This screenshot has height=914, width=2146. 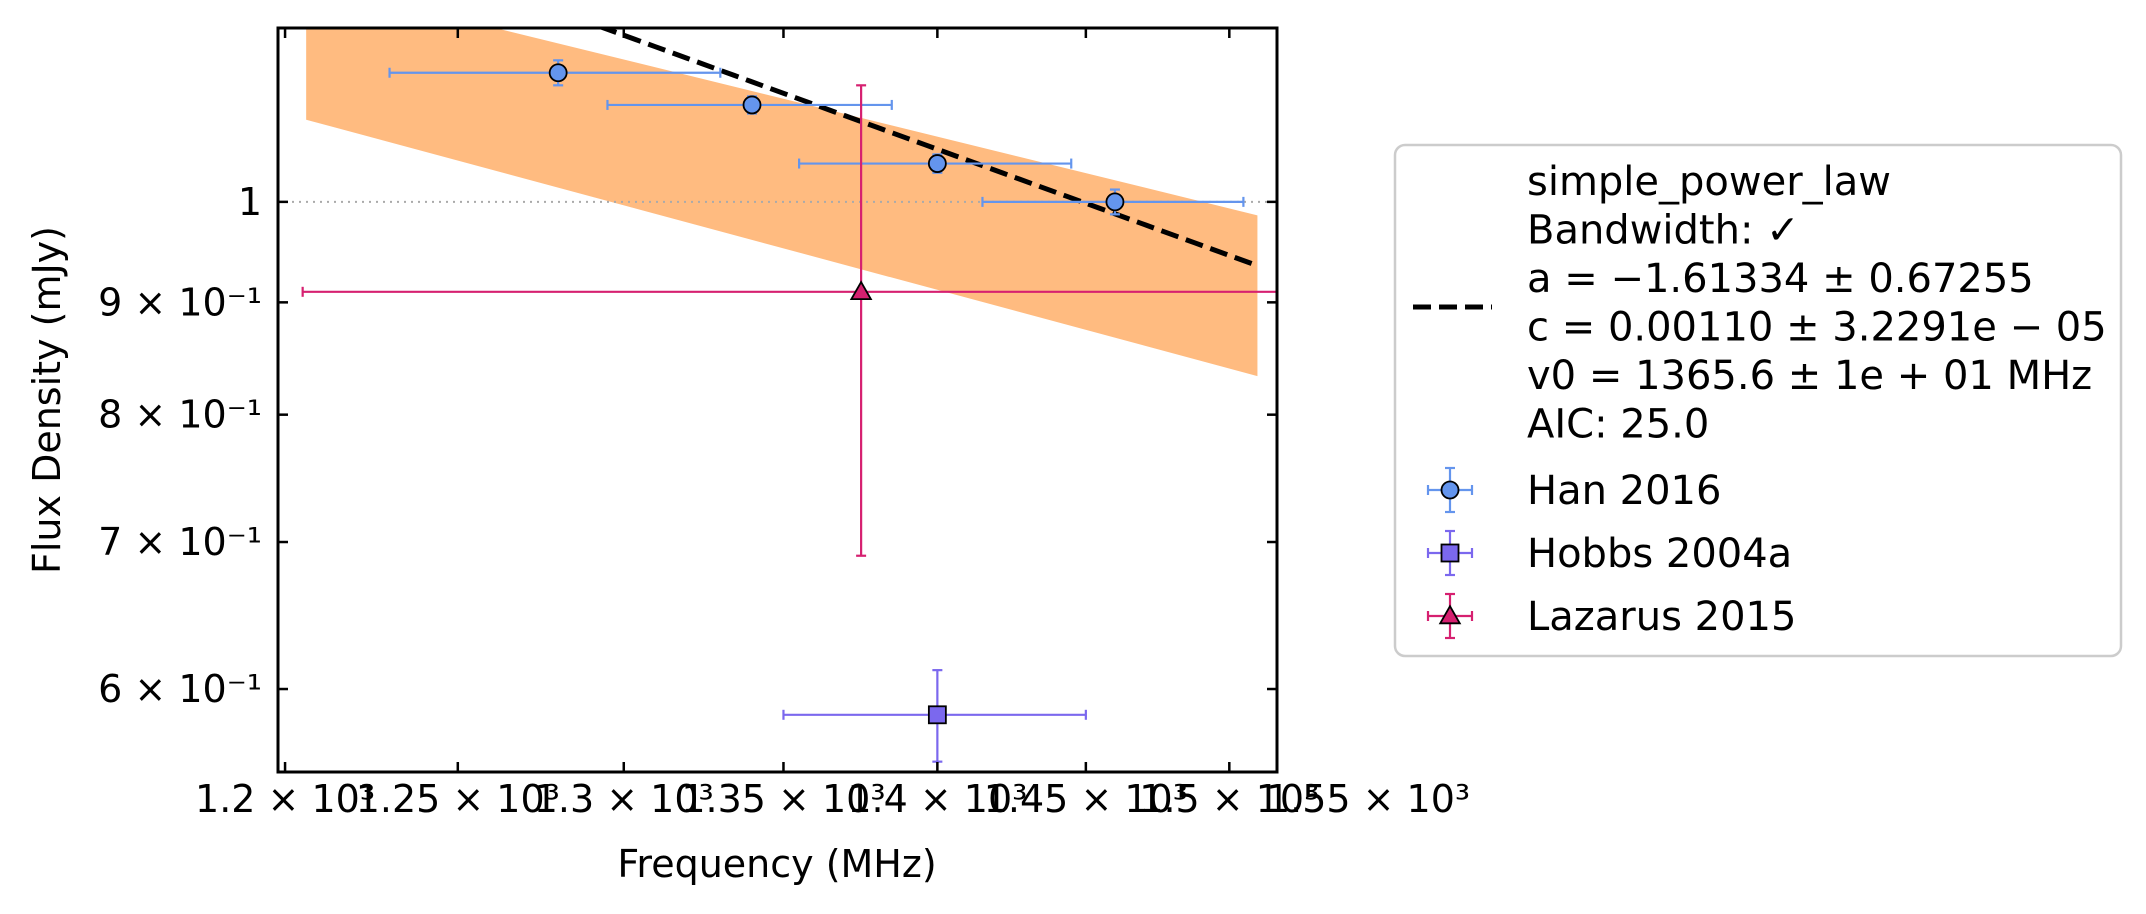 I want to click on legend-fit-line-3: c = 0.00110 ± 3.2291e − 05, so click(x=1817, y=328).